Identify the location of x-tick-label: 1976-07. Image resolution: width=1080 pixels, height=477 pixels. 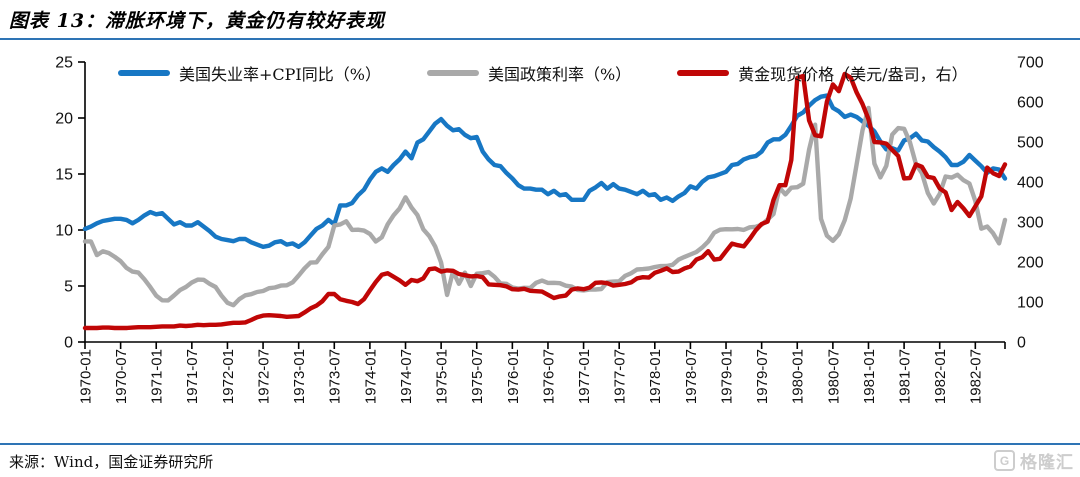
(548, 376).